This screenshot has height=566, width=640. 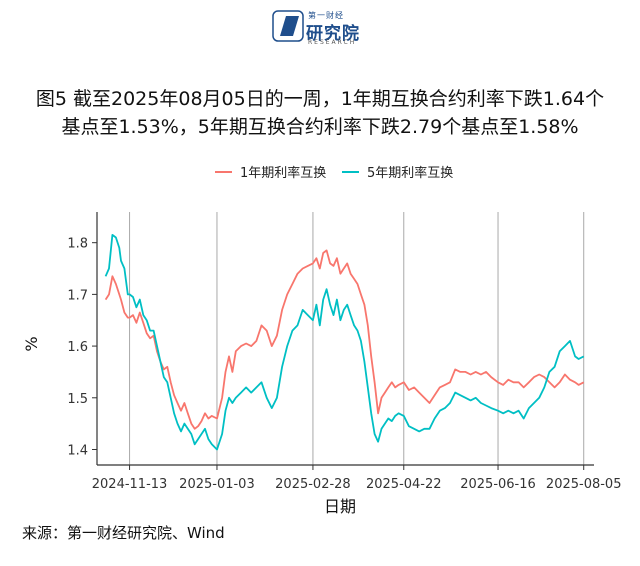 I want to click on x-tick-label: 2024-11-13, so click(x=130, y=484).